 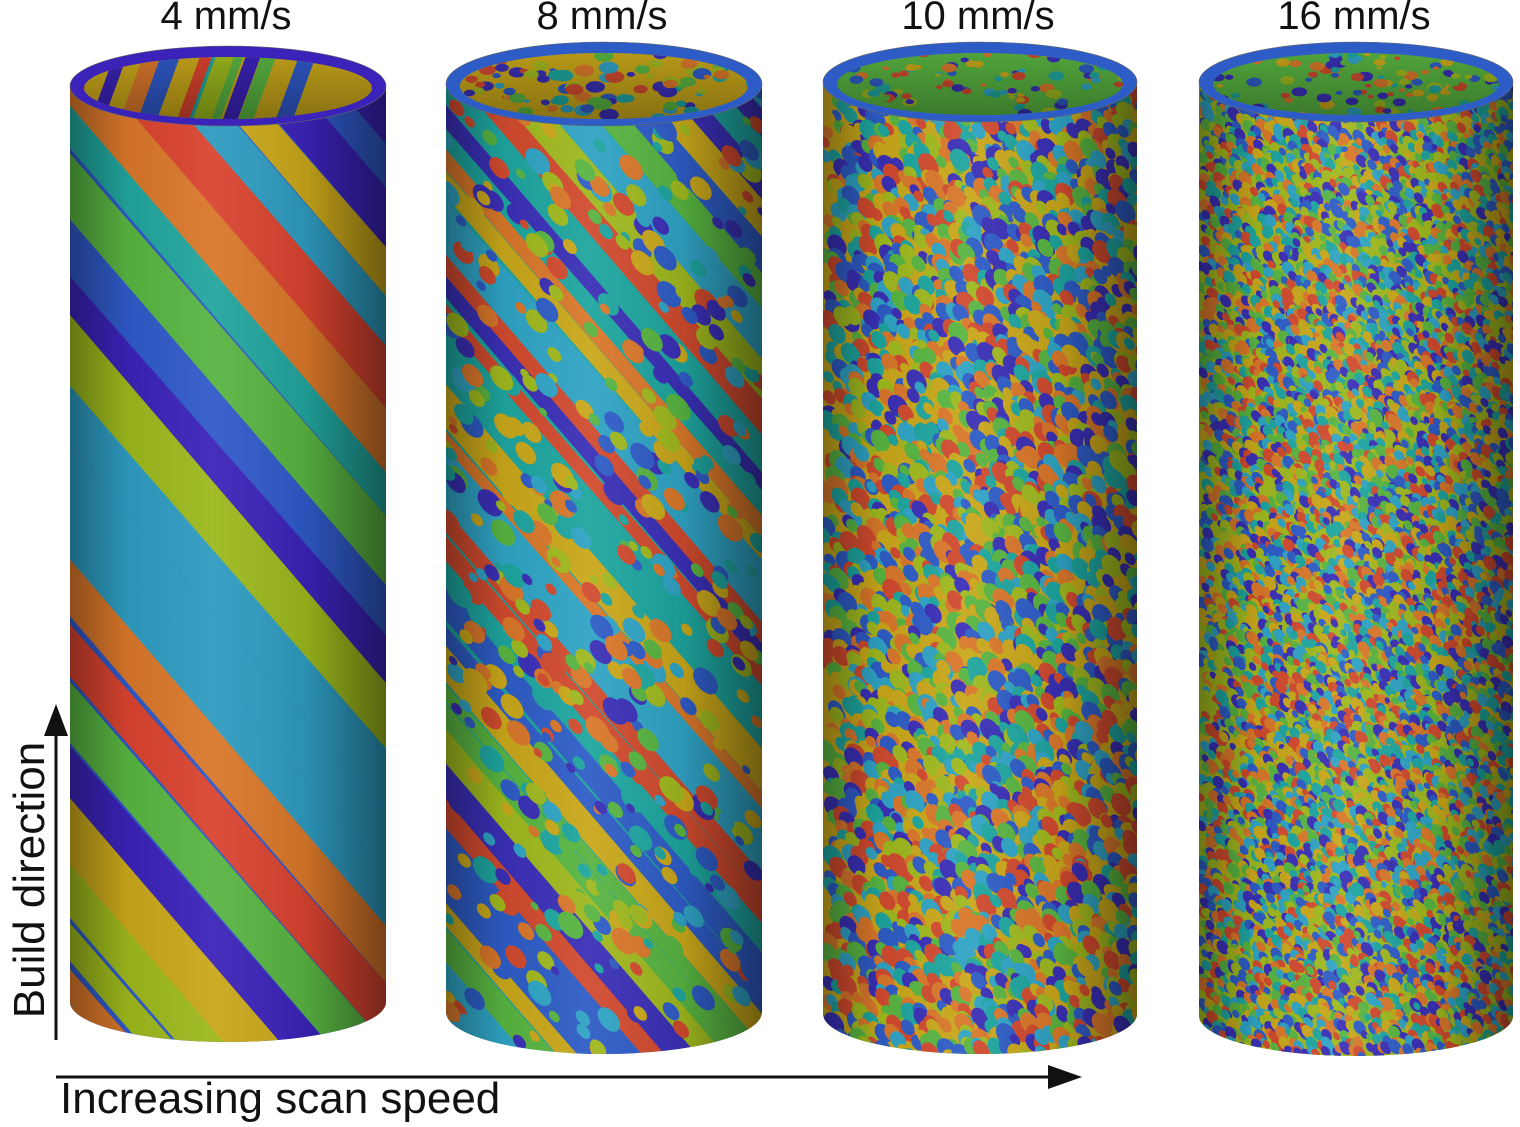 I want to click on speed-label-4: 4 mm/s, so click(x=226, y=19).